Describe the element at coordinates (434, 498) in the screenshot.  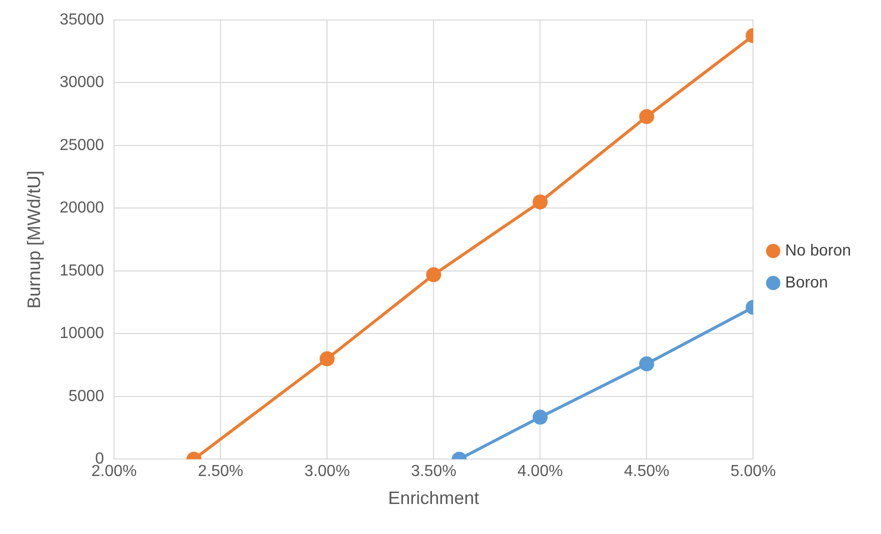
I see `x-axis-title: Enrichment` at that location.